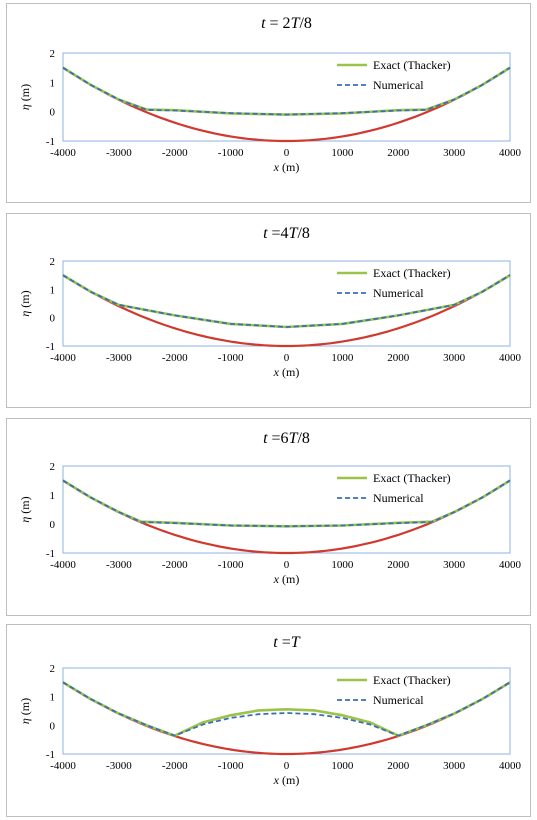 The height and width of the screenshot is (820, 537). I want to click on chart-title-part: = 2, so click(278, 23).